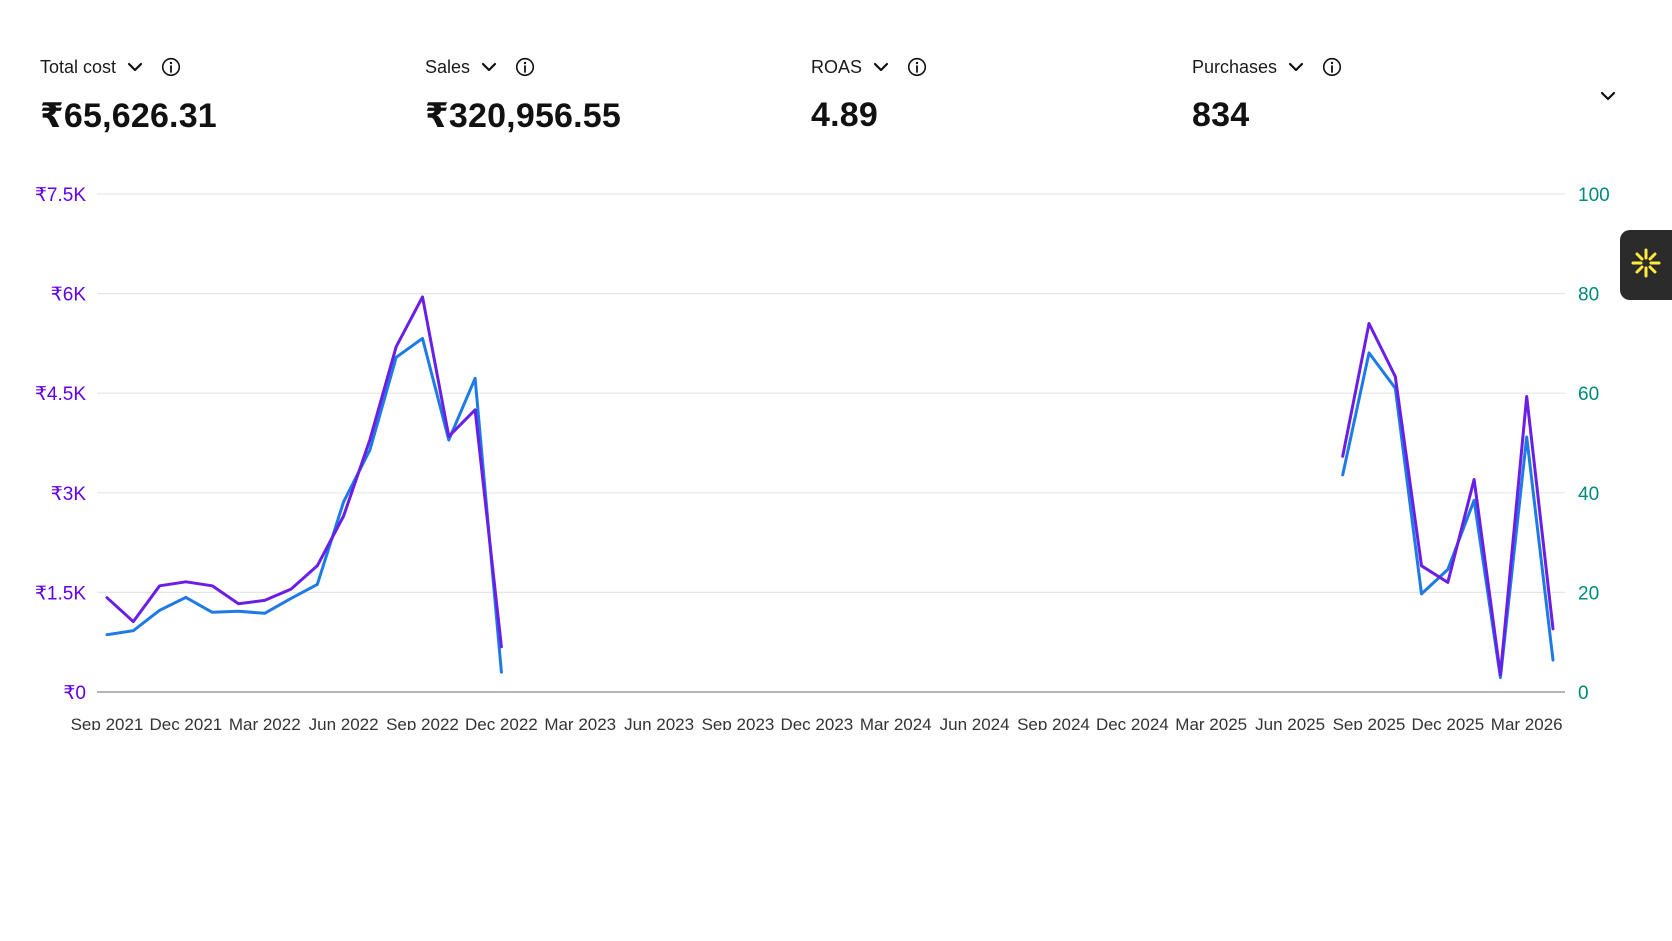 This screenshot has width=1672, height=941. I want to click on x-tick-label: Sep 2021, so click(107, 722).